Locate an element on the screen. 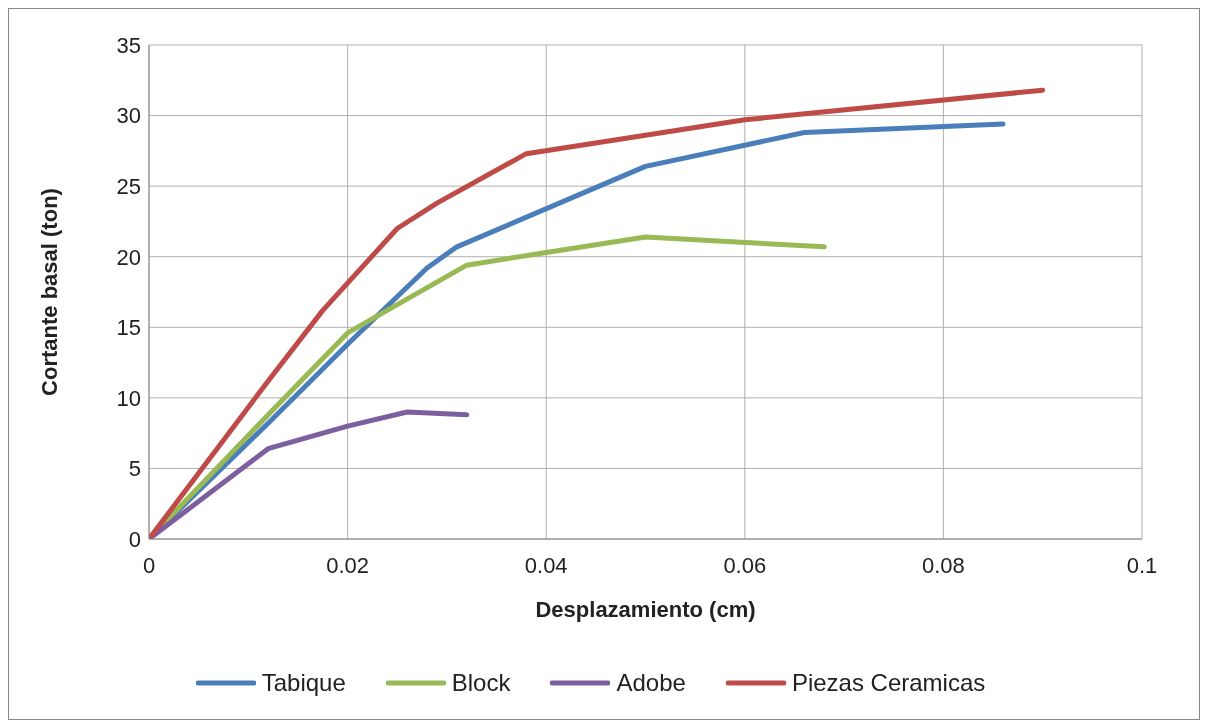 This screenshot has height=727, width=1207. y-tick-label: 5 is located at coordinates (134, 469).